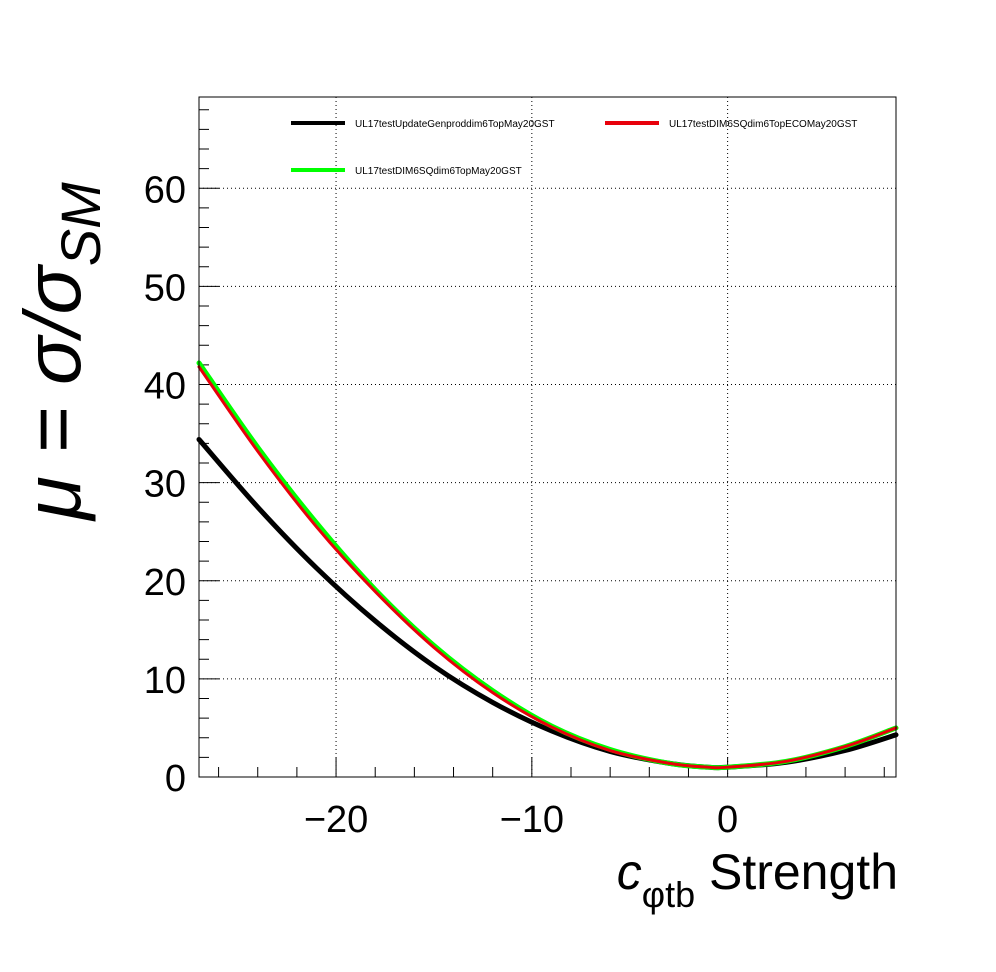 This screenshot has height=972, width=996. Describe the element at coordinates (165, 190) in the screenshot. I see `y-tick-label: 60` at that location.